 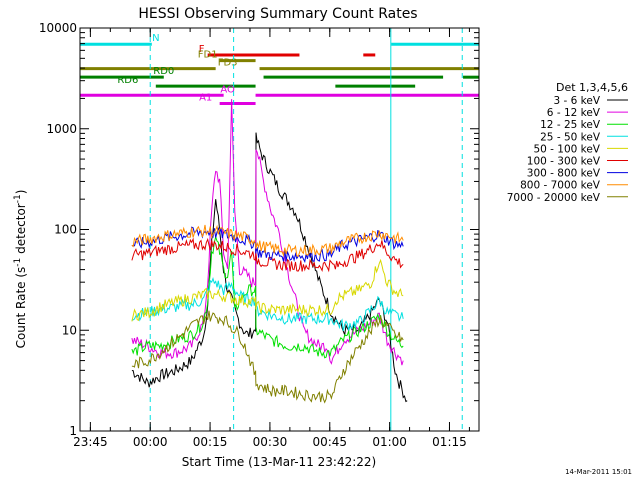 I want to click on legend-label: 6 - 12 keV, so click(x=574, y=113).